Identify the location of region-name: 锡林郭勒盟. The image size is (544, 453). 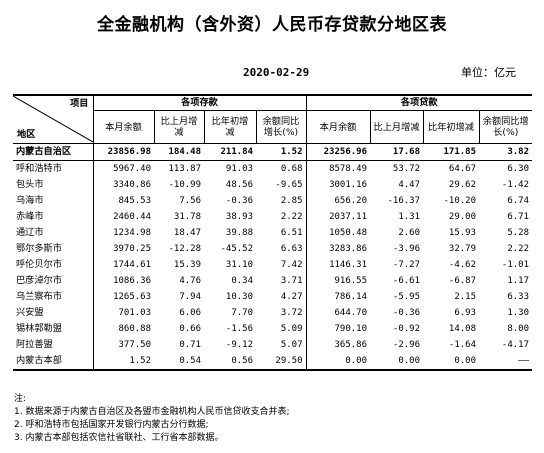
(53, 329).